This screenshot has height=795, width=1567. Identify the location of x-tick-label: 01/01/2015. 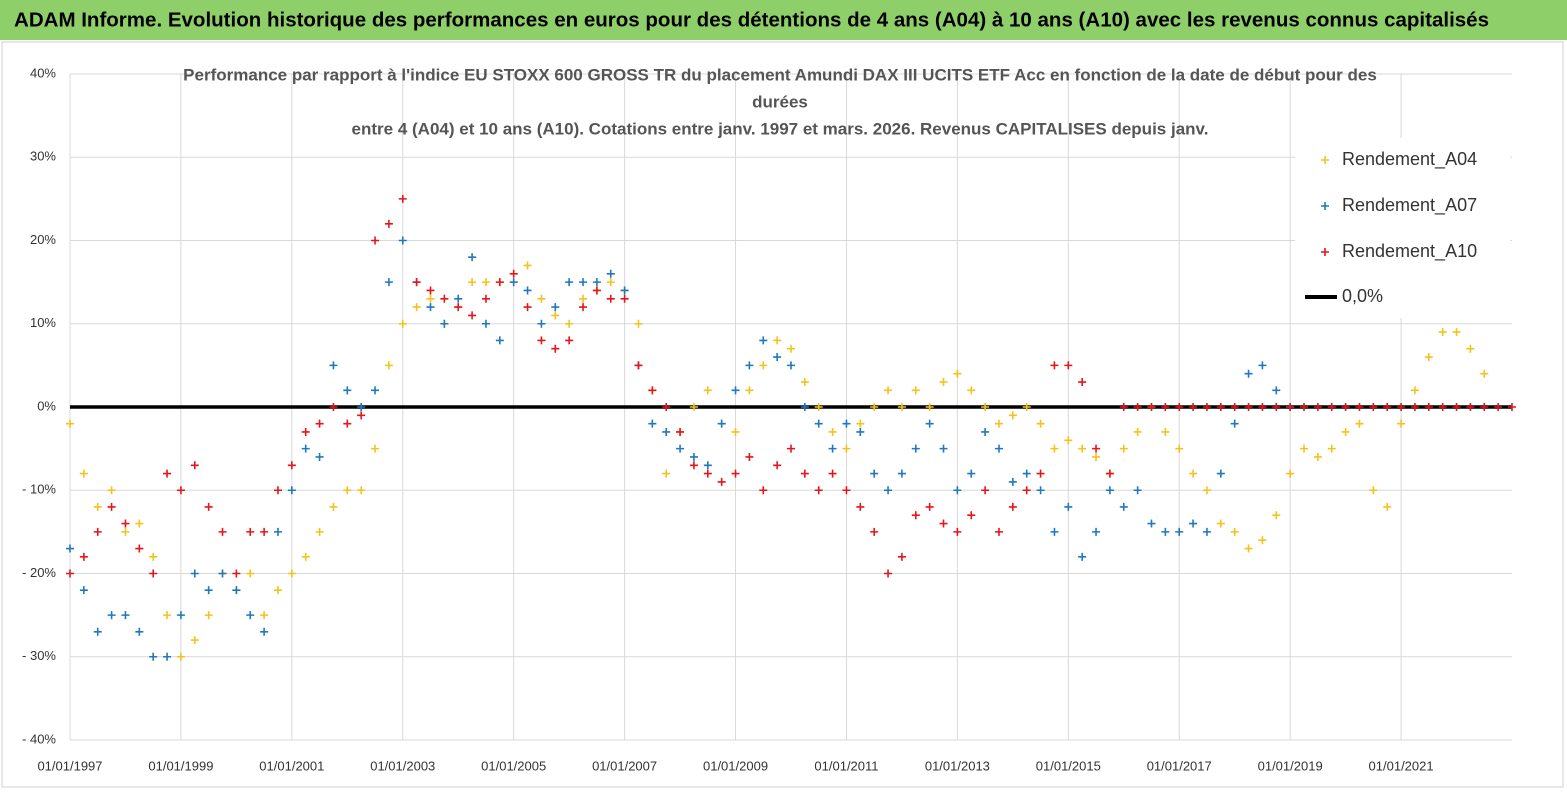
(1068, 765).